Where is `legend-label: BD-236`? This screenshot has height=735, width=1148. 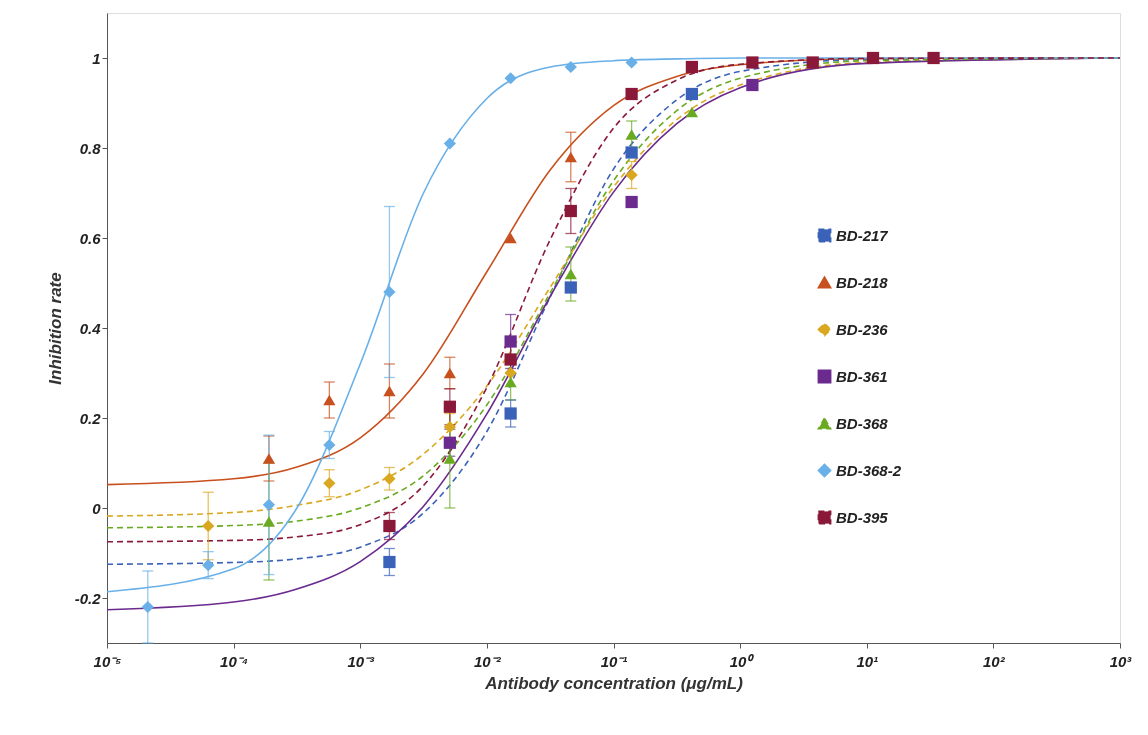 legend-label: BD-236 is located at coordinates (862, 329).